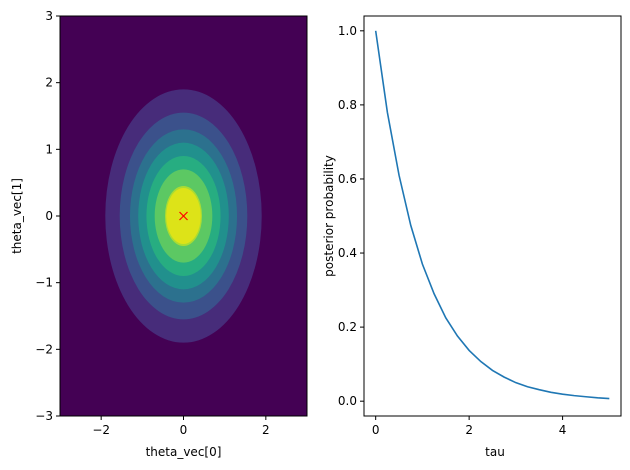  Describe the element at coordinates (44, 349) in the screenshot. I see `y-tick-label: −2` at that location.